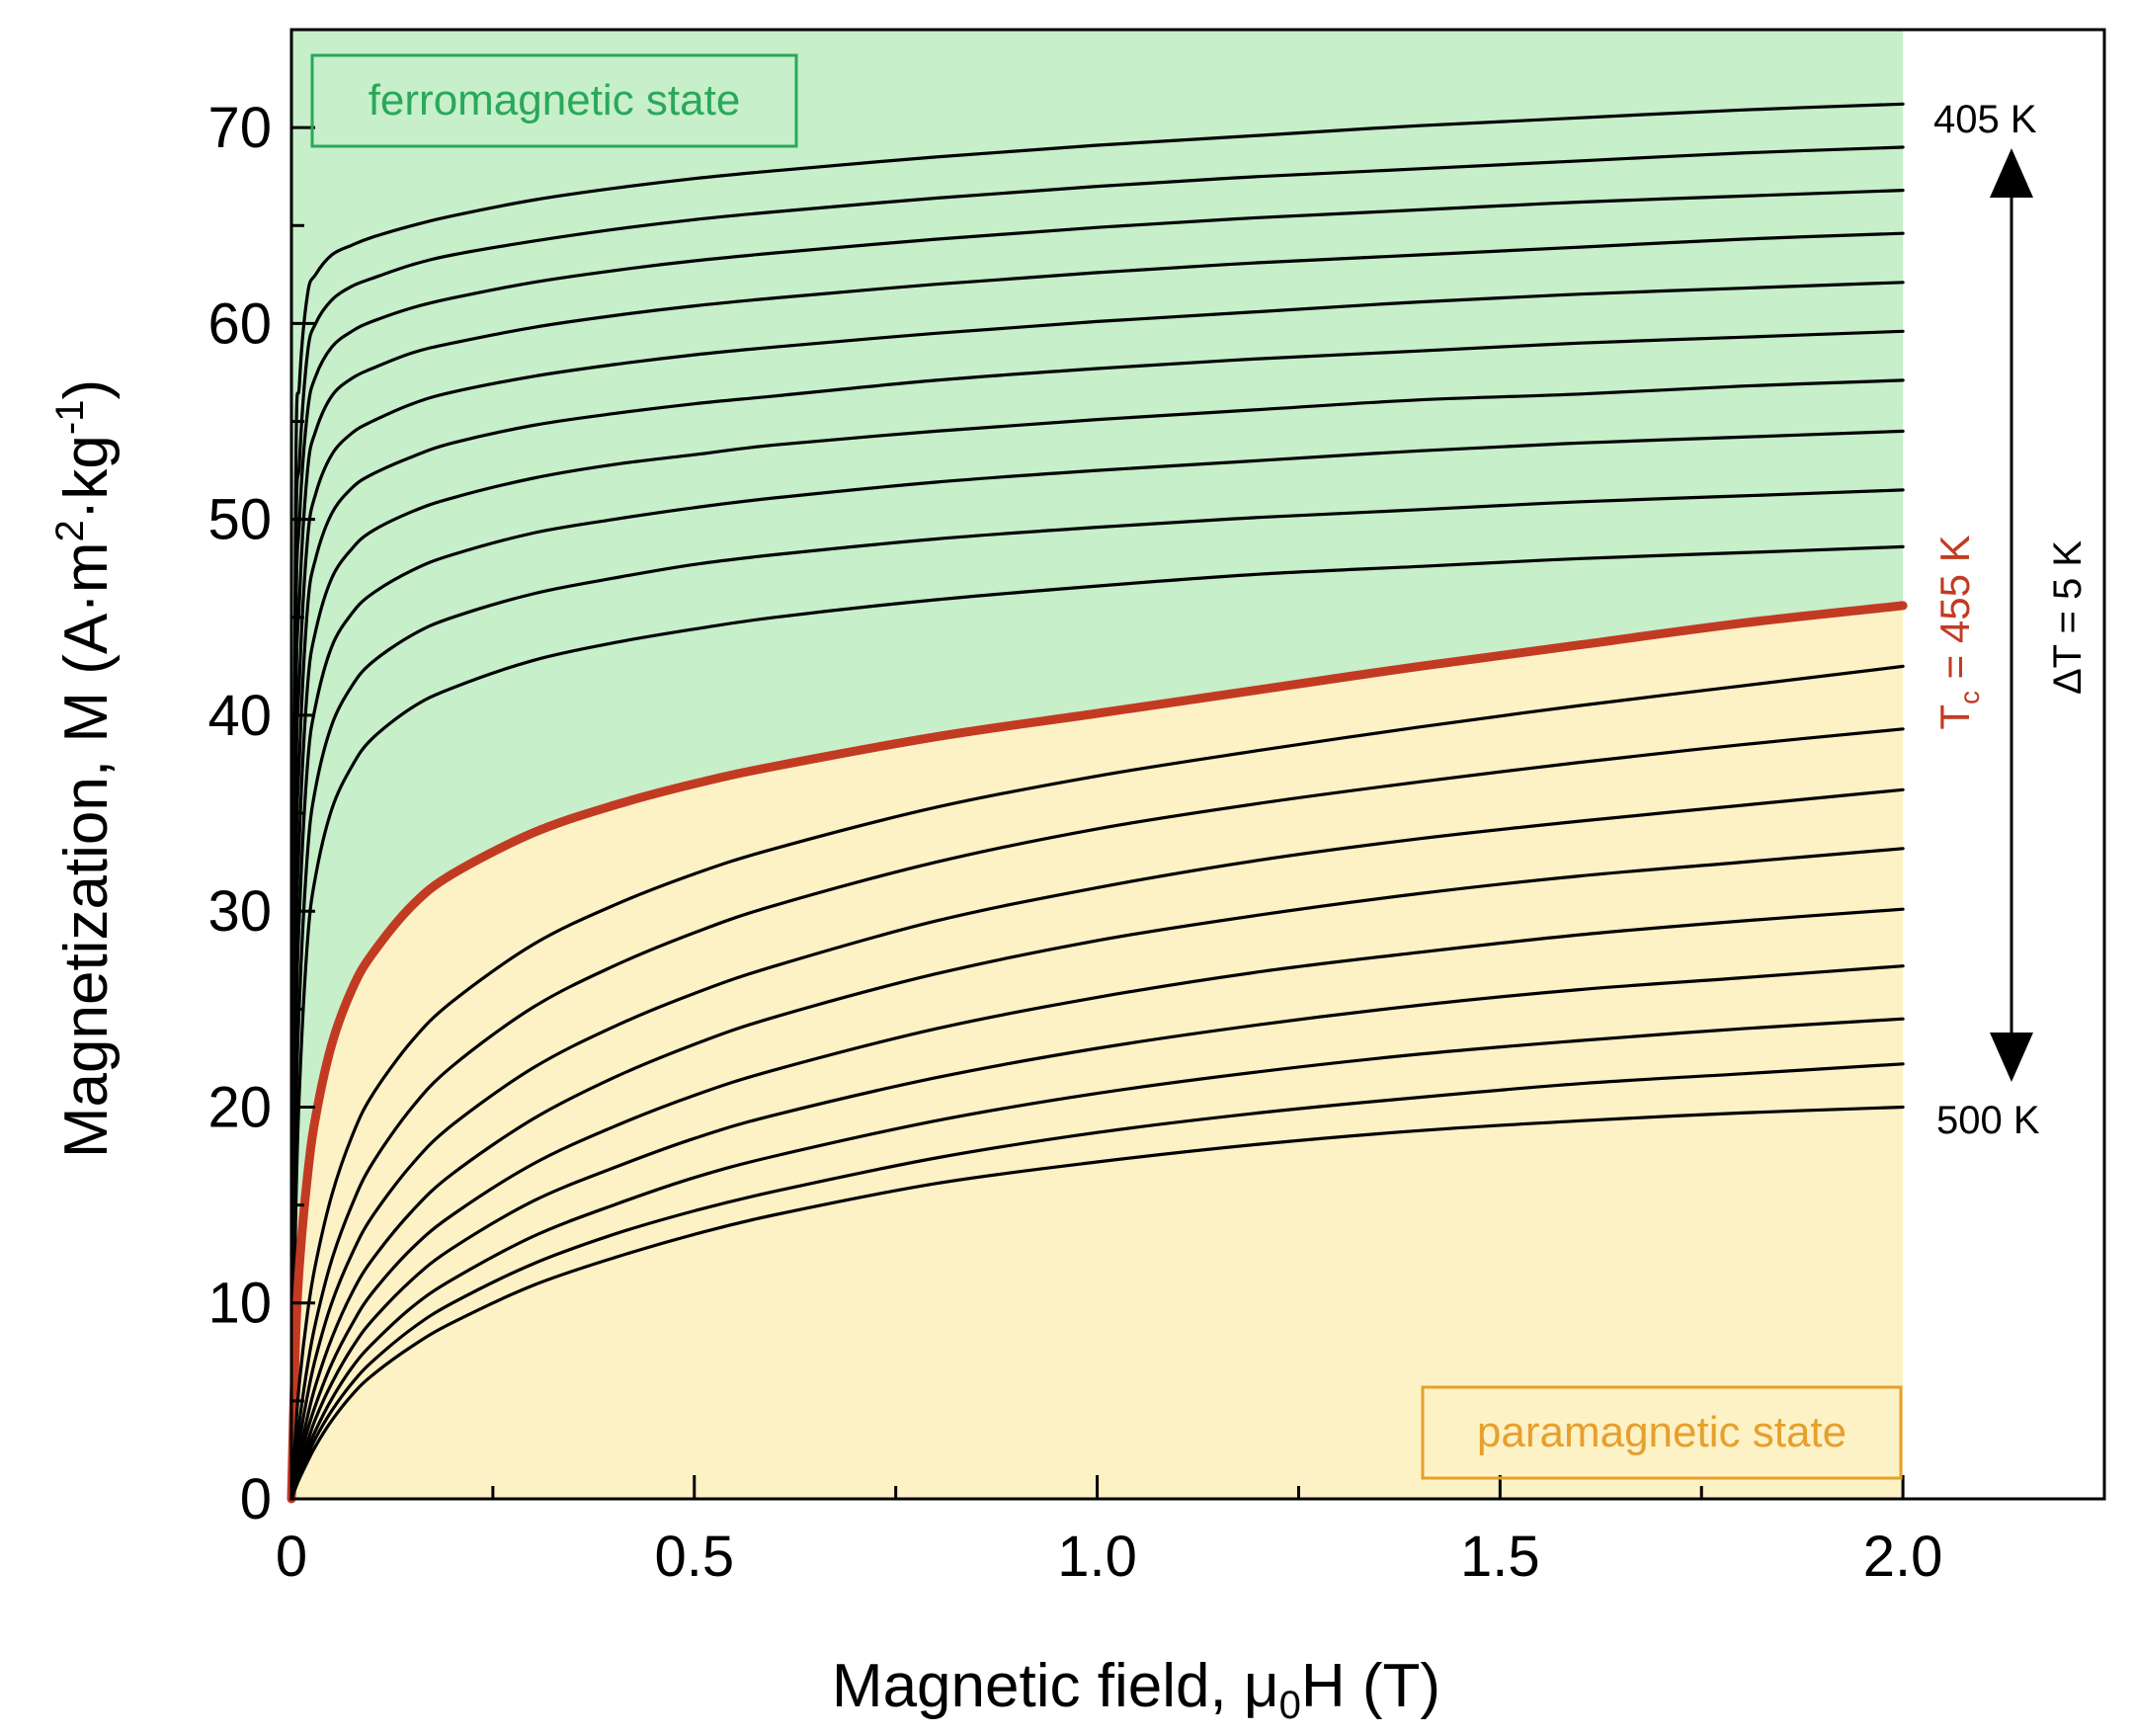 This screenshot has width=2134, height=1736. I want to click on y-tick-label: 60, so click(239, 323).